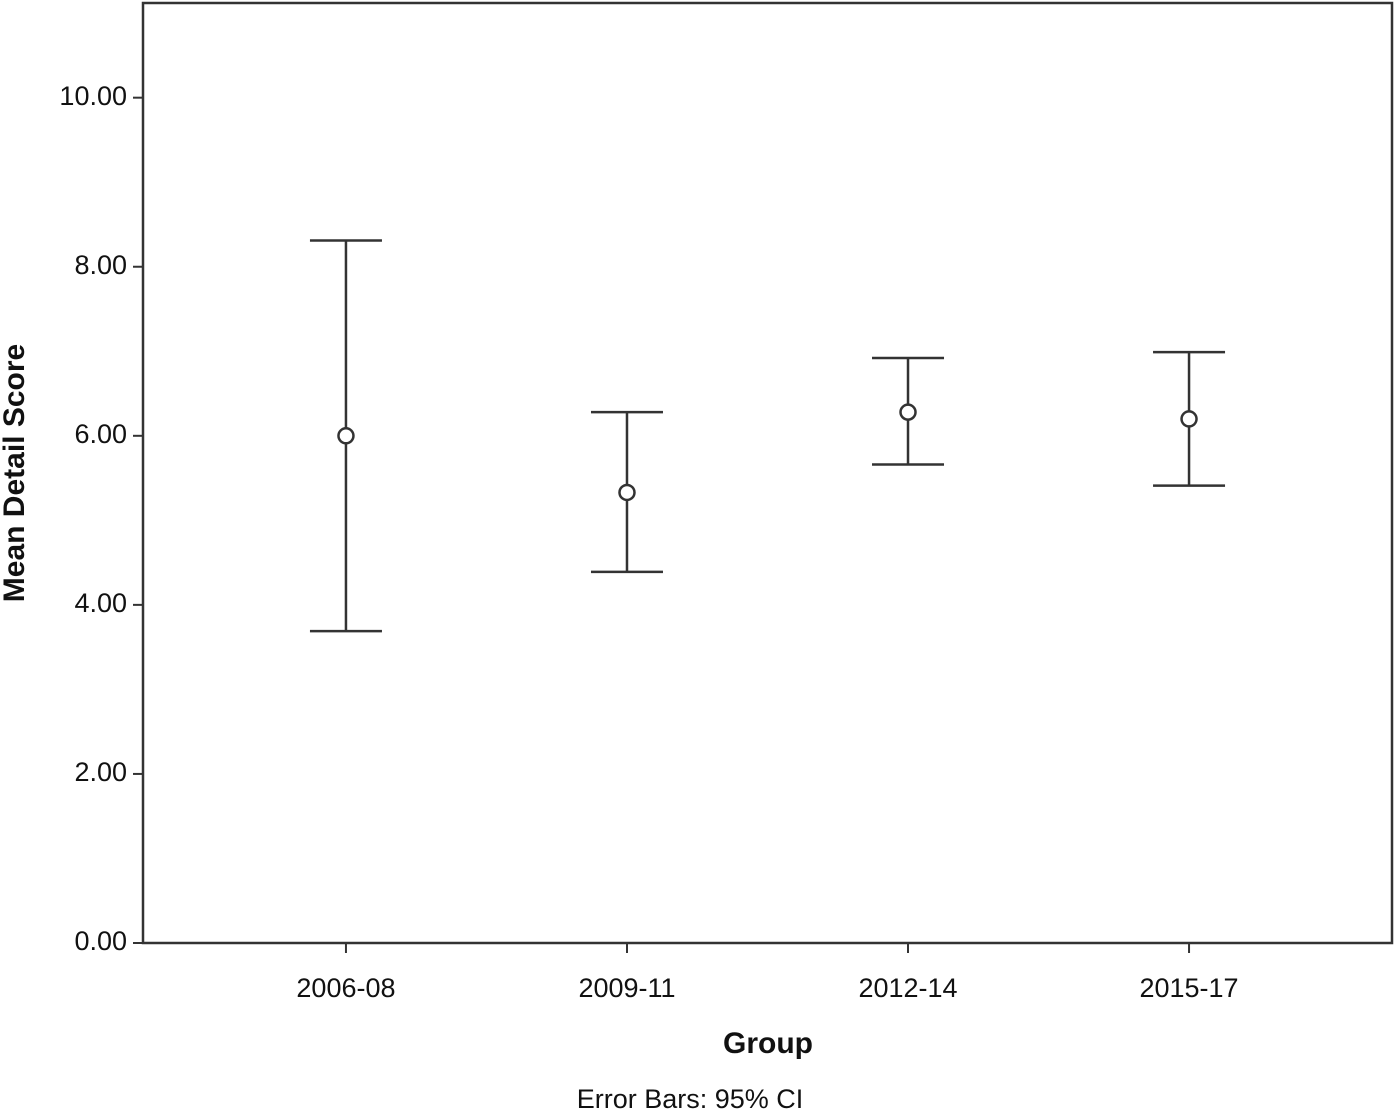 The height and width of the screenshot is (1116, 1397). Describe the element at coordinates (626, 988) in the screenshot. I see `x-tick-label: 2009-11` at that location.